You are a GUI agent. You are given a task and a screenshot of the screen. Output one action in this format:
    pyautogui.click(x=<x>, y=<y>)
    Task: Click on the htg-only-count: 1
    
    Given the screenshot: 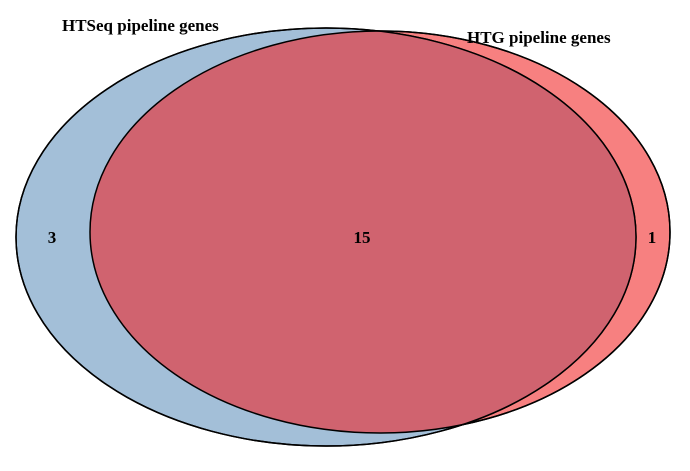 What is the action you would take?
    pyautogui.click(x=652, y=237)
    